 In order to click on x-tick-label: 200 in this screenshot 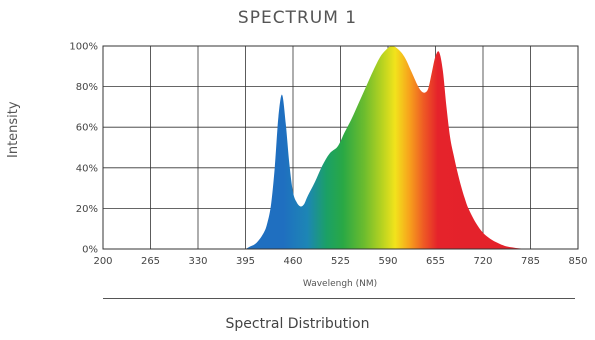, I will do `click(102, 261)`.